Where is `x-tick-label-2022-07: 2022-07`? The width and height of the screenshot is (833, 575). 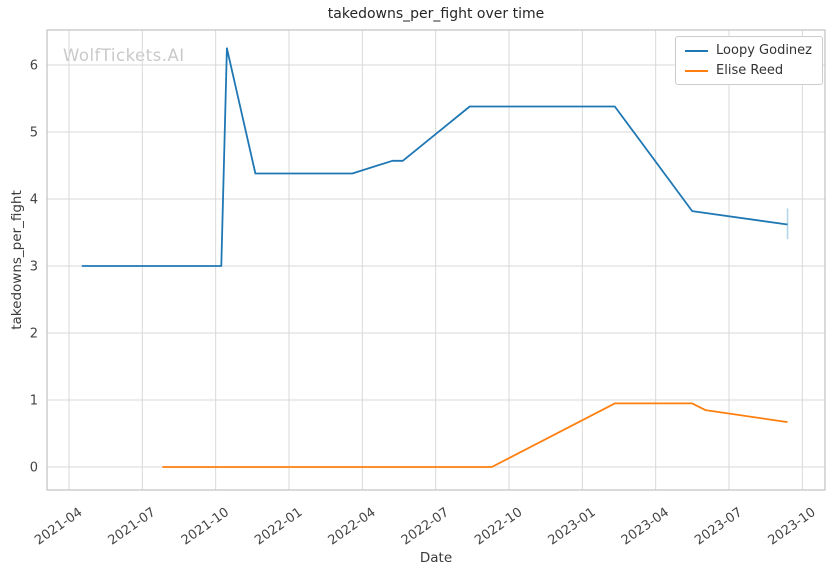
x-tick-label-2022-07: 2022-07 is located at coordinates (425, 526).